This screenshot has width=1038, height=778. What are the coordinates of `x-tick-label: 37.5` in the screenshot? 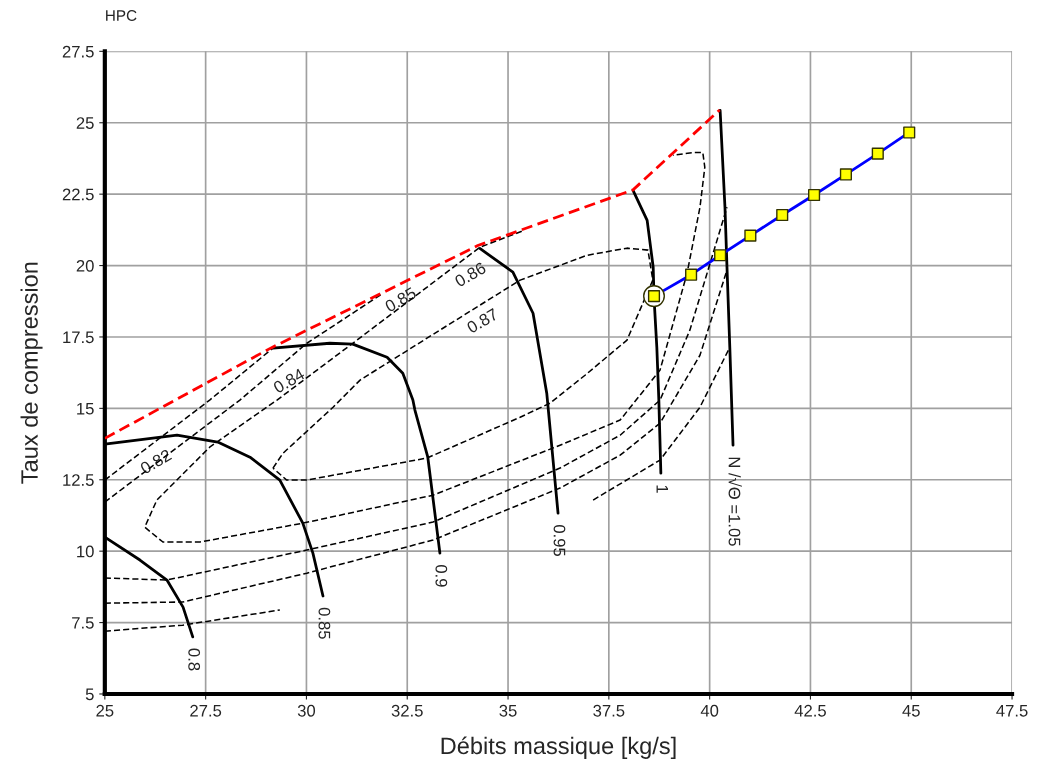 It's located at (609, 710).